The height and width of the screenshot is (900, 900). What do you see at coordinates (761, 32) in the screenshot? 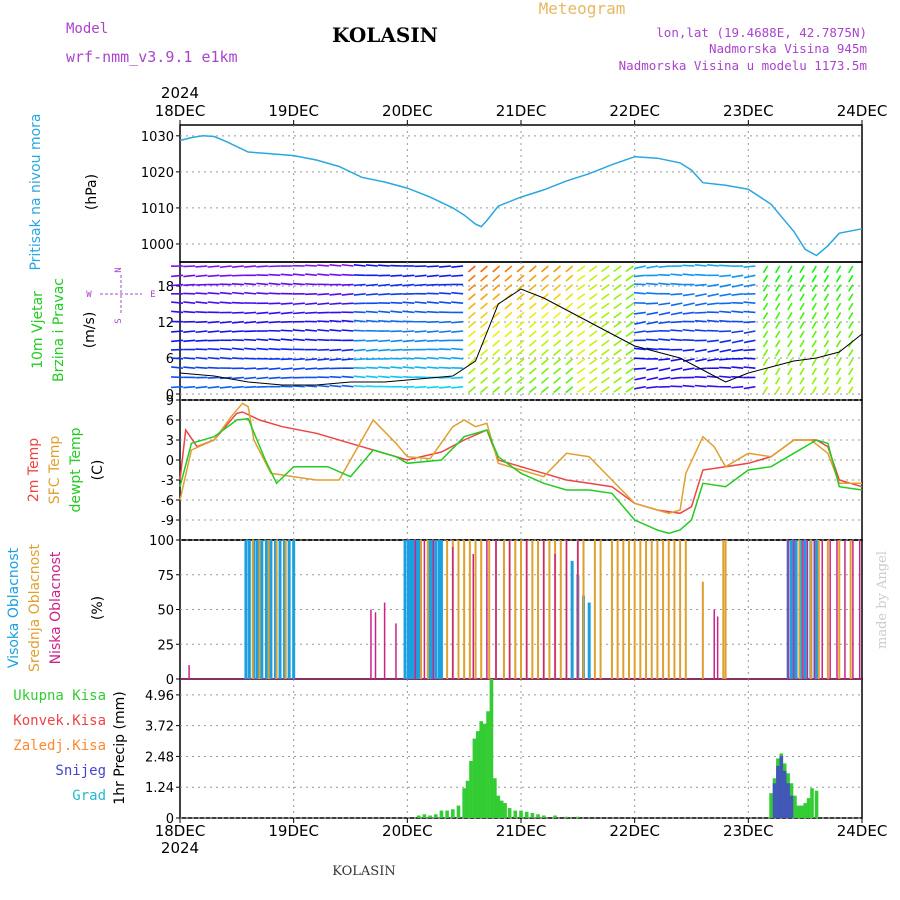
I see `lonlat-text: lon,lat (19.4688E, 42.7875N)` at bounding box center [761, 32].